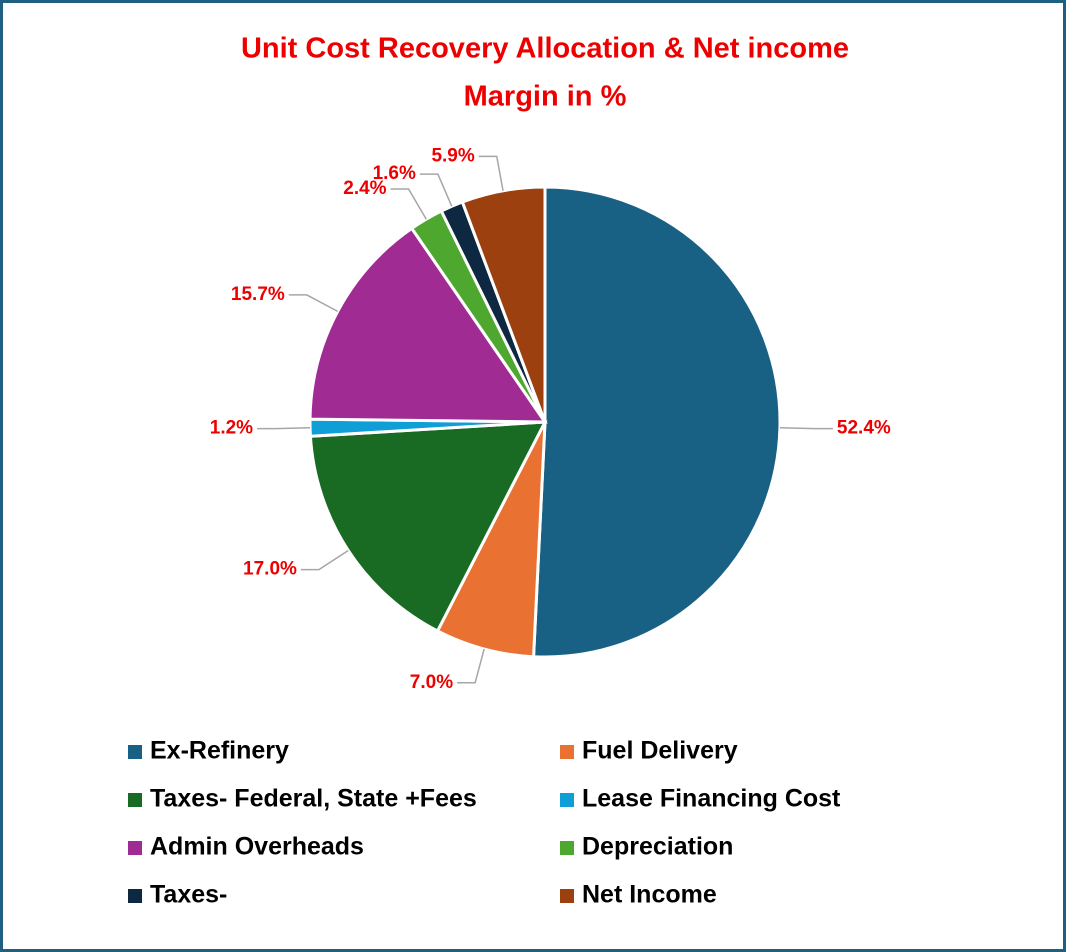 The width and height of the screenshot is (1066, 952). What do you see at coordinates (431, 682) in the screenshot?
I see `data-label: 7.0%` at bounding box center [431, 682].